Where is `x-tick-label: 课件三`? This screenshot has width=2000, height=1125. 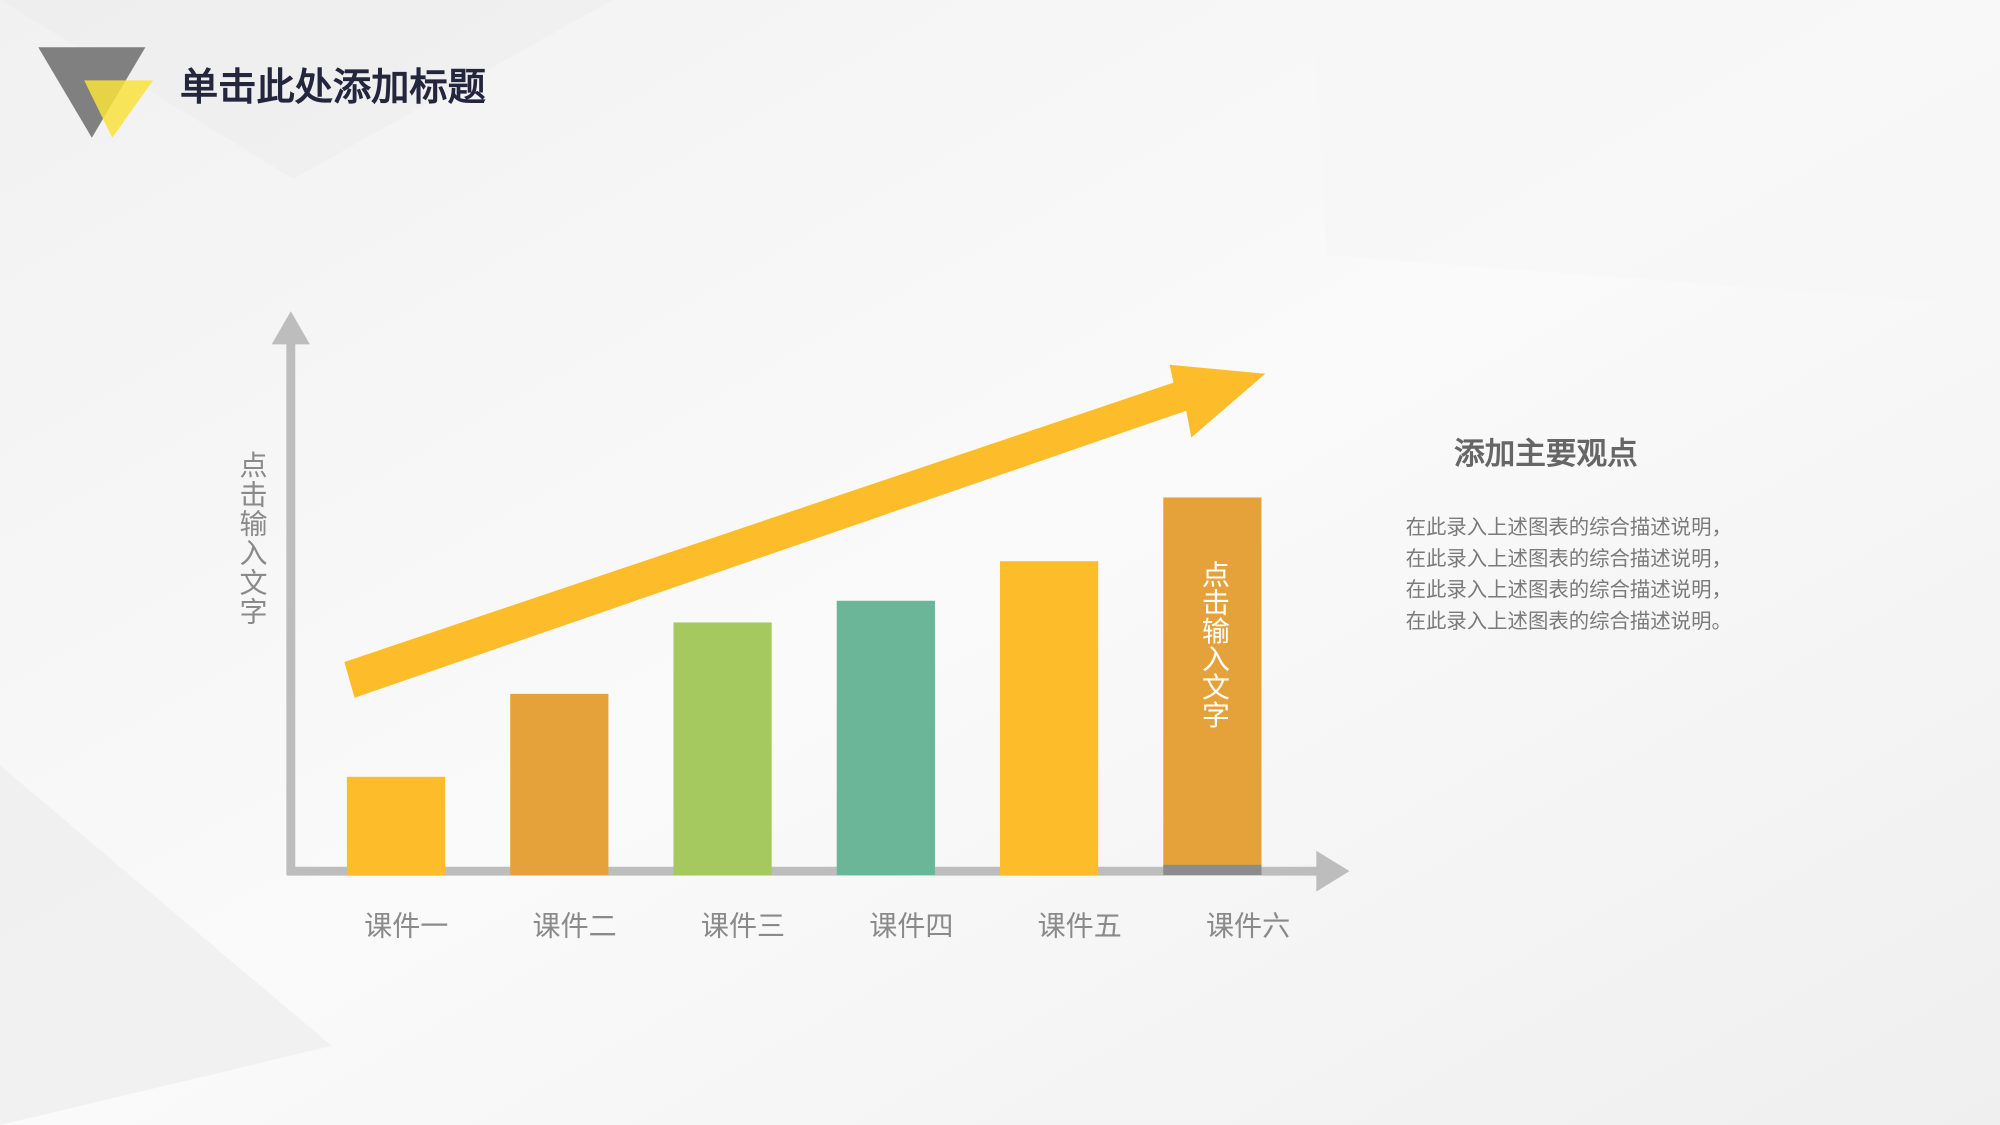 x-tick-label: 课件三 is located at coordinates (743, 925).